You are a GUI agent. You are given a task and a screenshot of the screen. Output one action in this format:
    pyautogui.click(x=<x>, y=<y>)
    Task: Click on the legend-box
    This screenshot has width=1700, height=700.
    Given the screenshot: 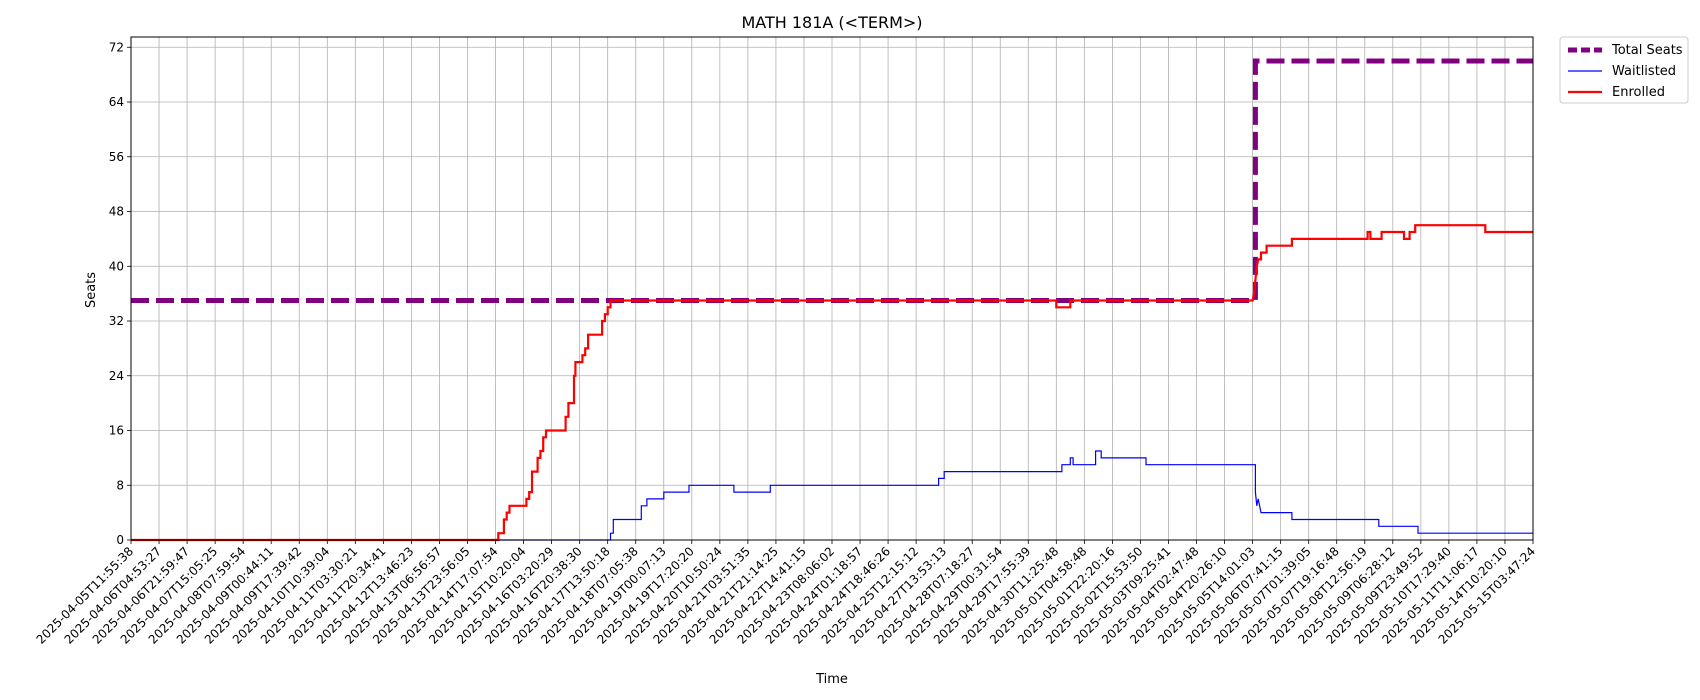 What is the action you would take?
    pyautogui.click(x=1624, y=70)
    